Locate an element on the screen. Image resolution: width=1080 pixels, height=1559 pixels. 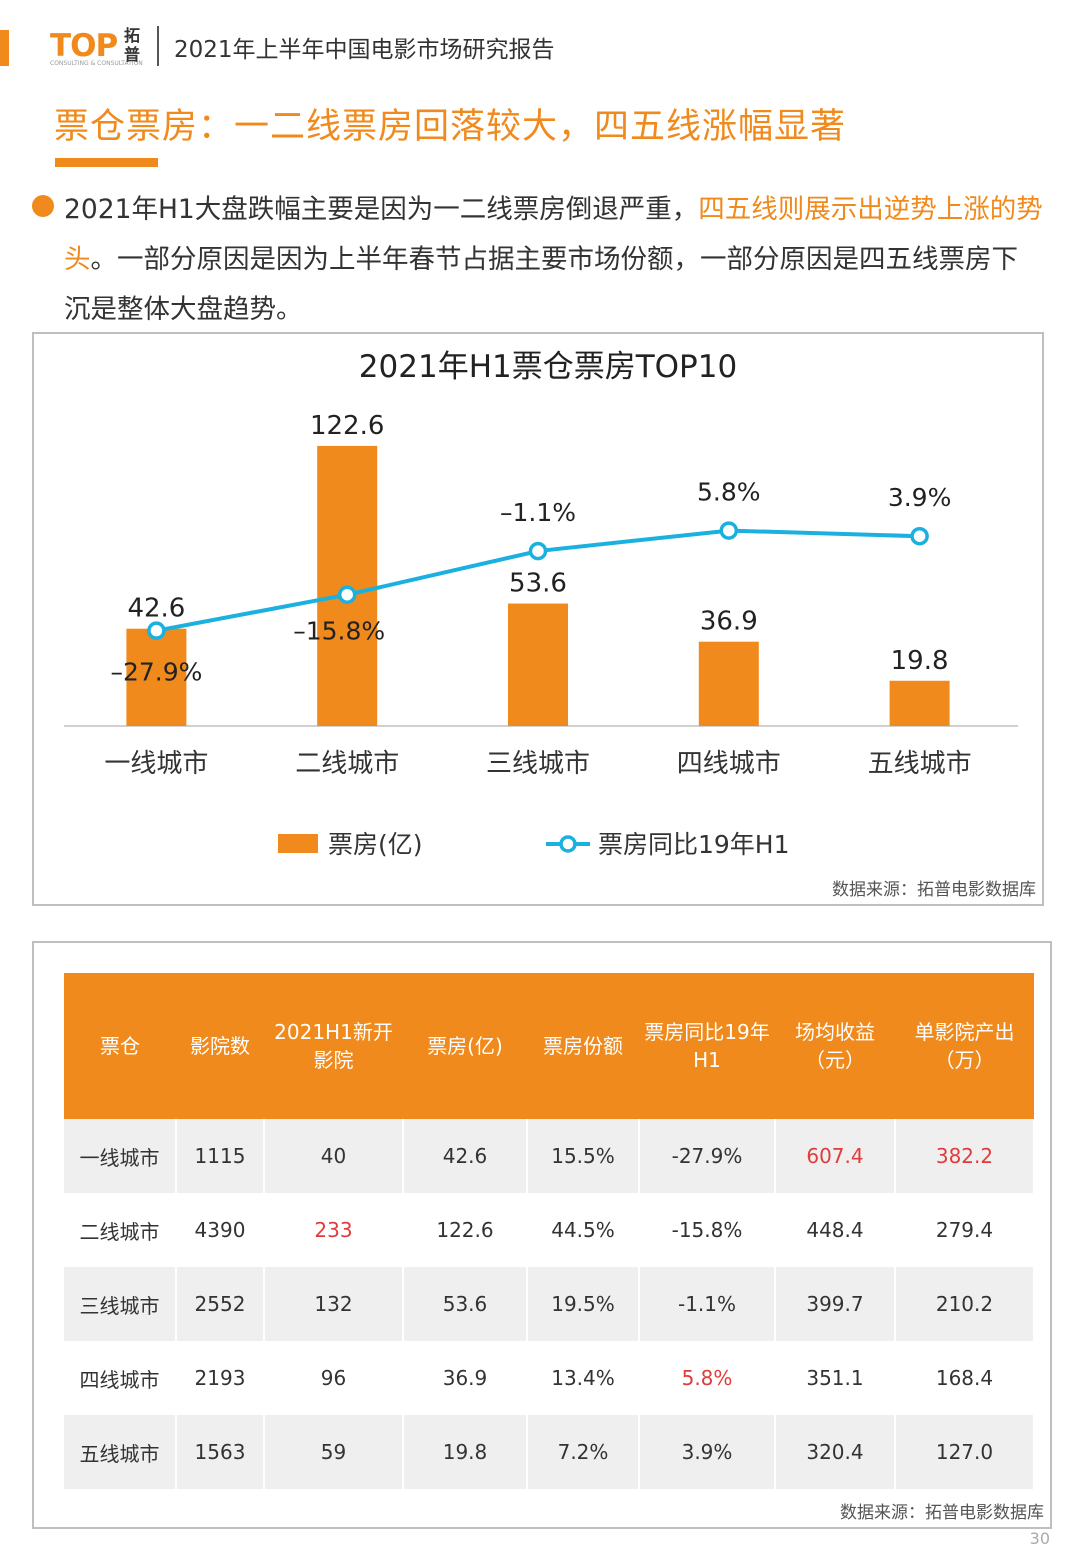
table-cell: 53.6 is located at coordinates (465, 1304).